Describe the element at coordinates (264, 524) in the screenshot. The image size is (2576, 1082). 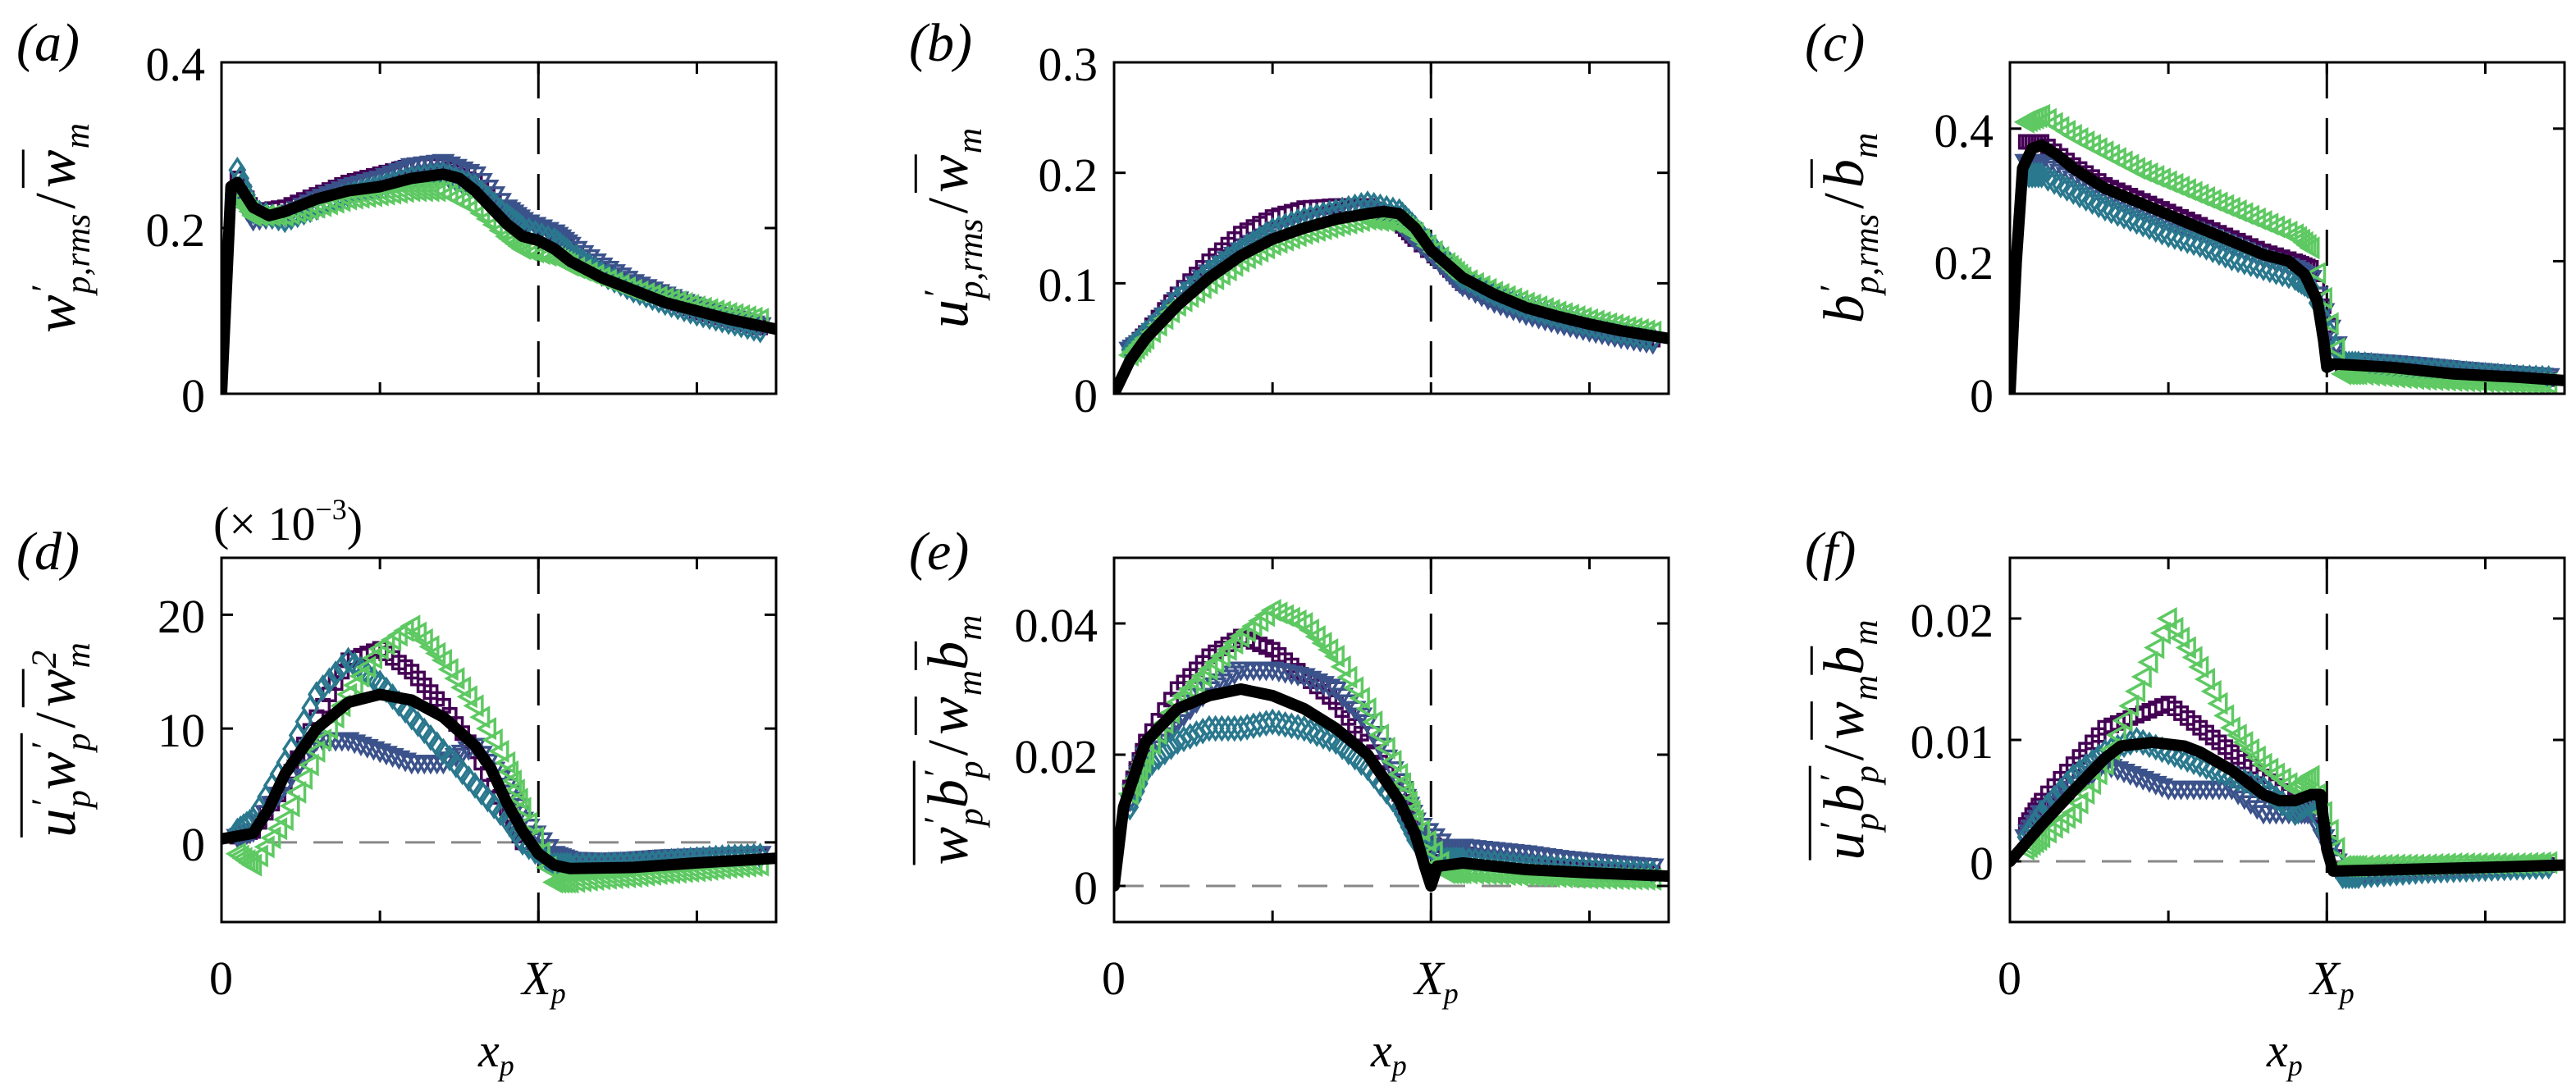
I see `multiplier-prefix: (× 10` at that location.